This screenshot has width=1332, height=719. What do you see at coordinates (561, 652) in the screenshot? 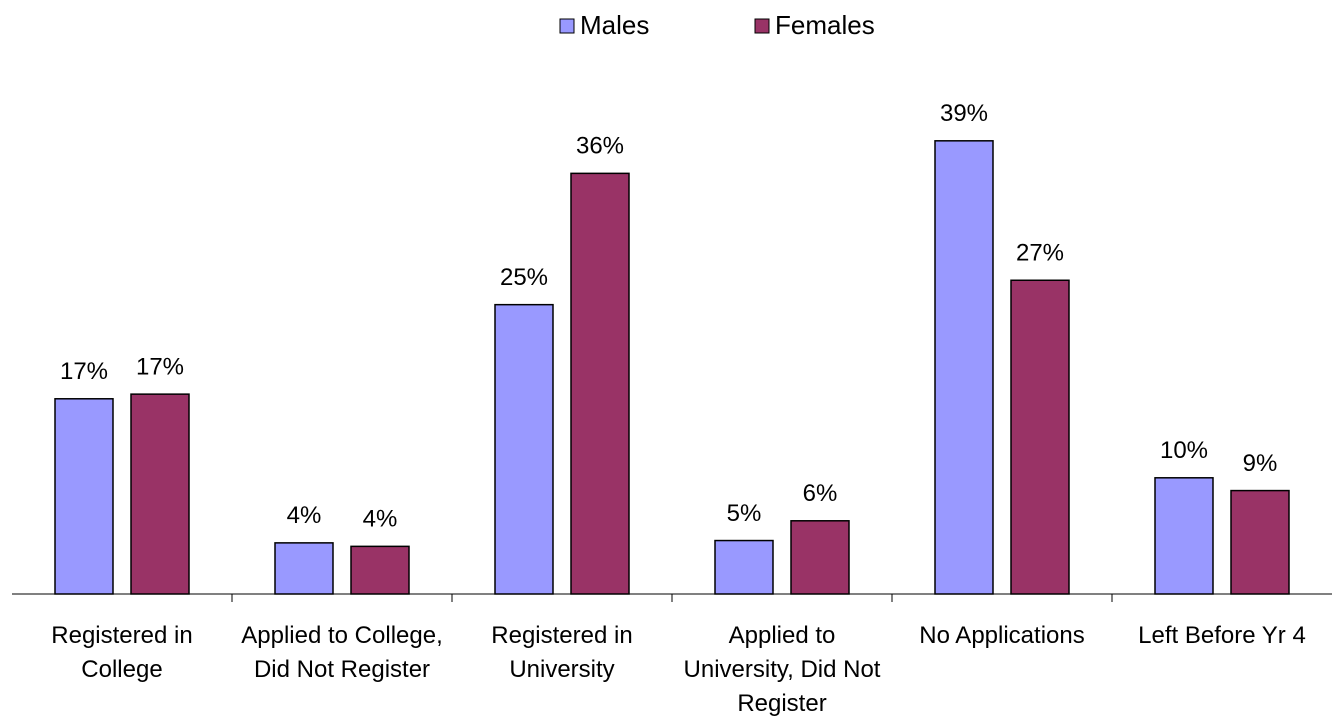
I see `x-tick-label: Registered in University` at bounding box center [561, 652].